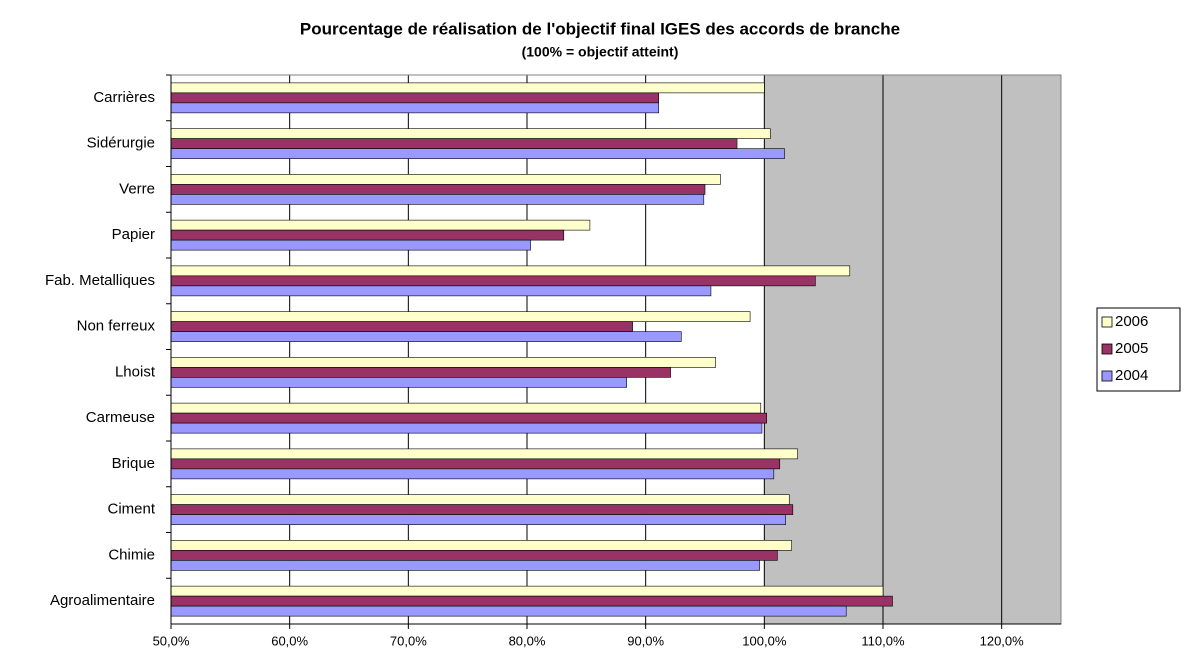  Describe the element at coordinates (1131, 321) in the screenshot. I see `legend-label: 2006` at that location.